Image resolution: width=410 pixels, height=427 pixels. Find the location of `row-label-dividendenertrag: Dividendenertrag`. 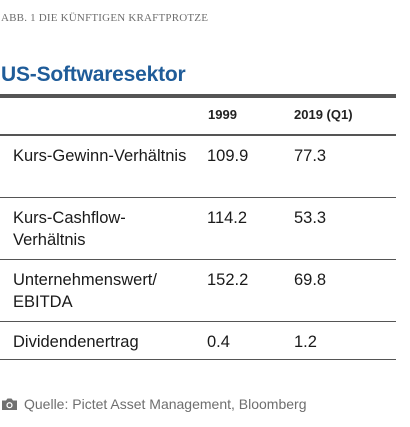

row-label-dividendenertrag: Dividendenertrag is located at coordinates (76, 342).